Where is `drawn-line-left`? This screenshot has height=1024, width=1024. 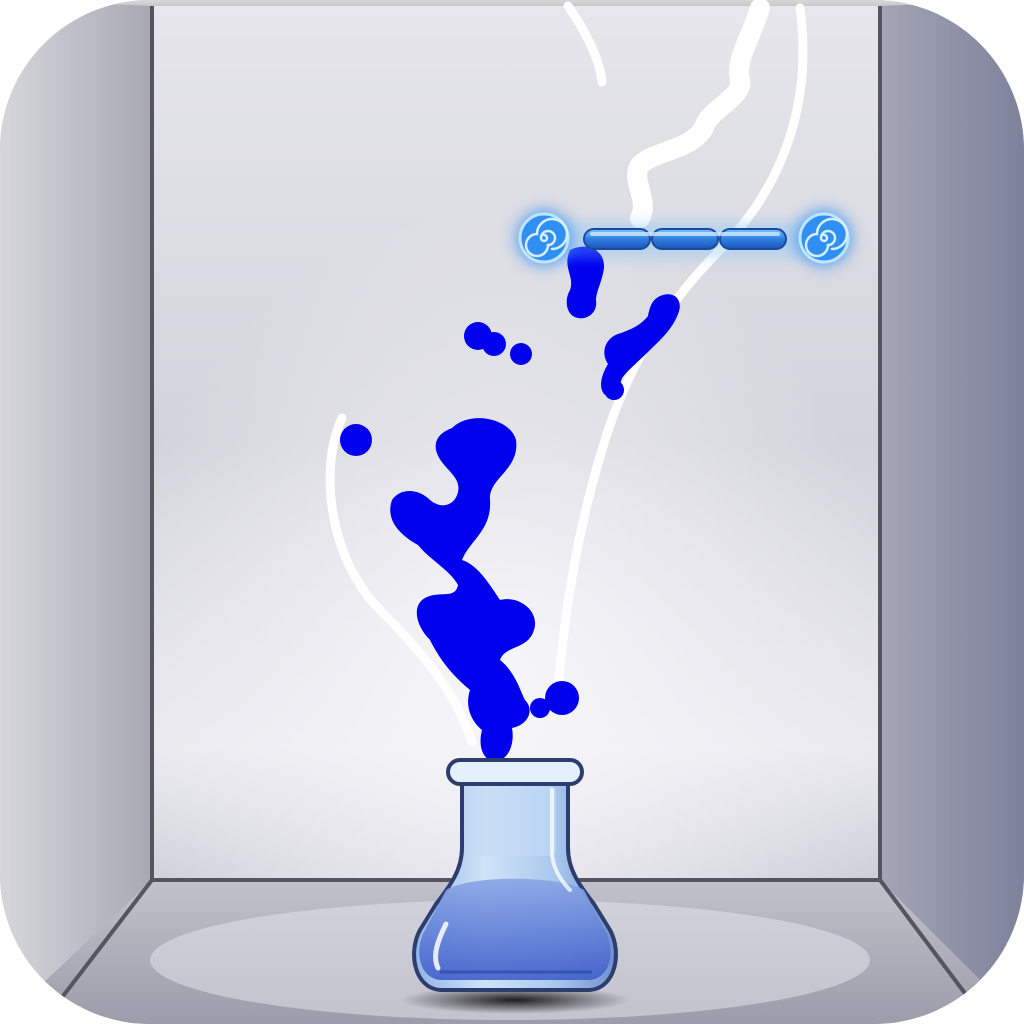
drawn-line-left is located at coordinates (401, 580).